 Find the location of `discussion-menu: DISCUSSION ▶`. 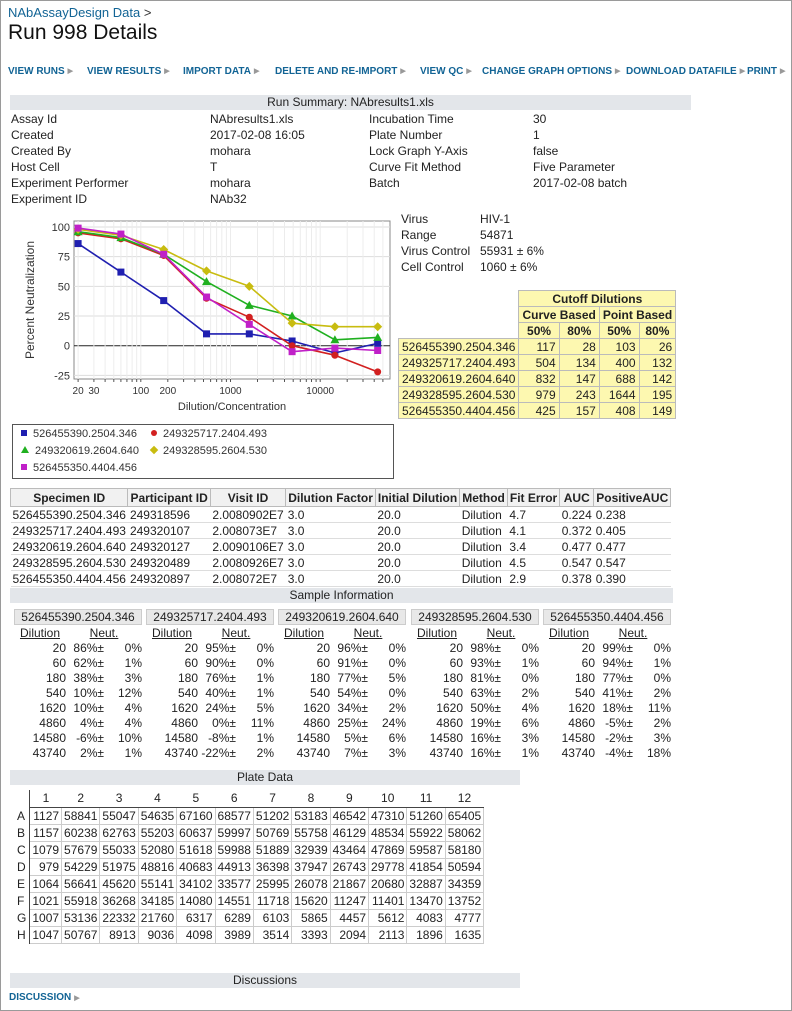

discussion-menu: DISCUSSION ▶ is located at coordinates (44, 997).